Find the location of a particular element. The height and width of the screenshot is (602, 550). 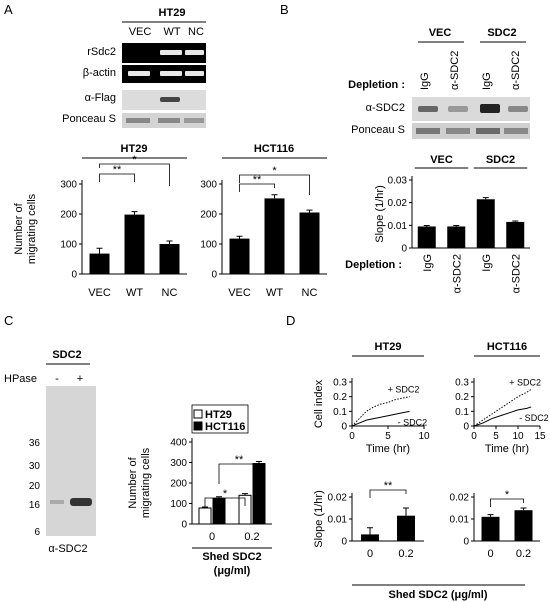

blot-c-footer: α-SDC2 is located at coordinates (67, 549).